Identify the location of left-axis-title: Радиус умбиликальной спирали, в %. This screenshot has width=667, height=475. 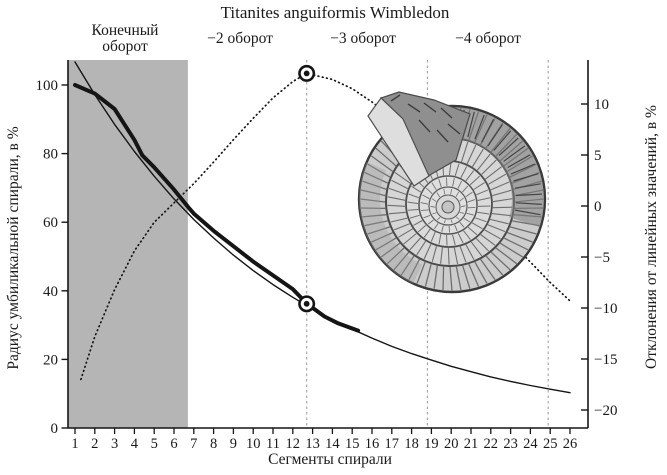
(13, 248).